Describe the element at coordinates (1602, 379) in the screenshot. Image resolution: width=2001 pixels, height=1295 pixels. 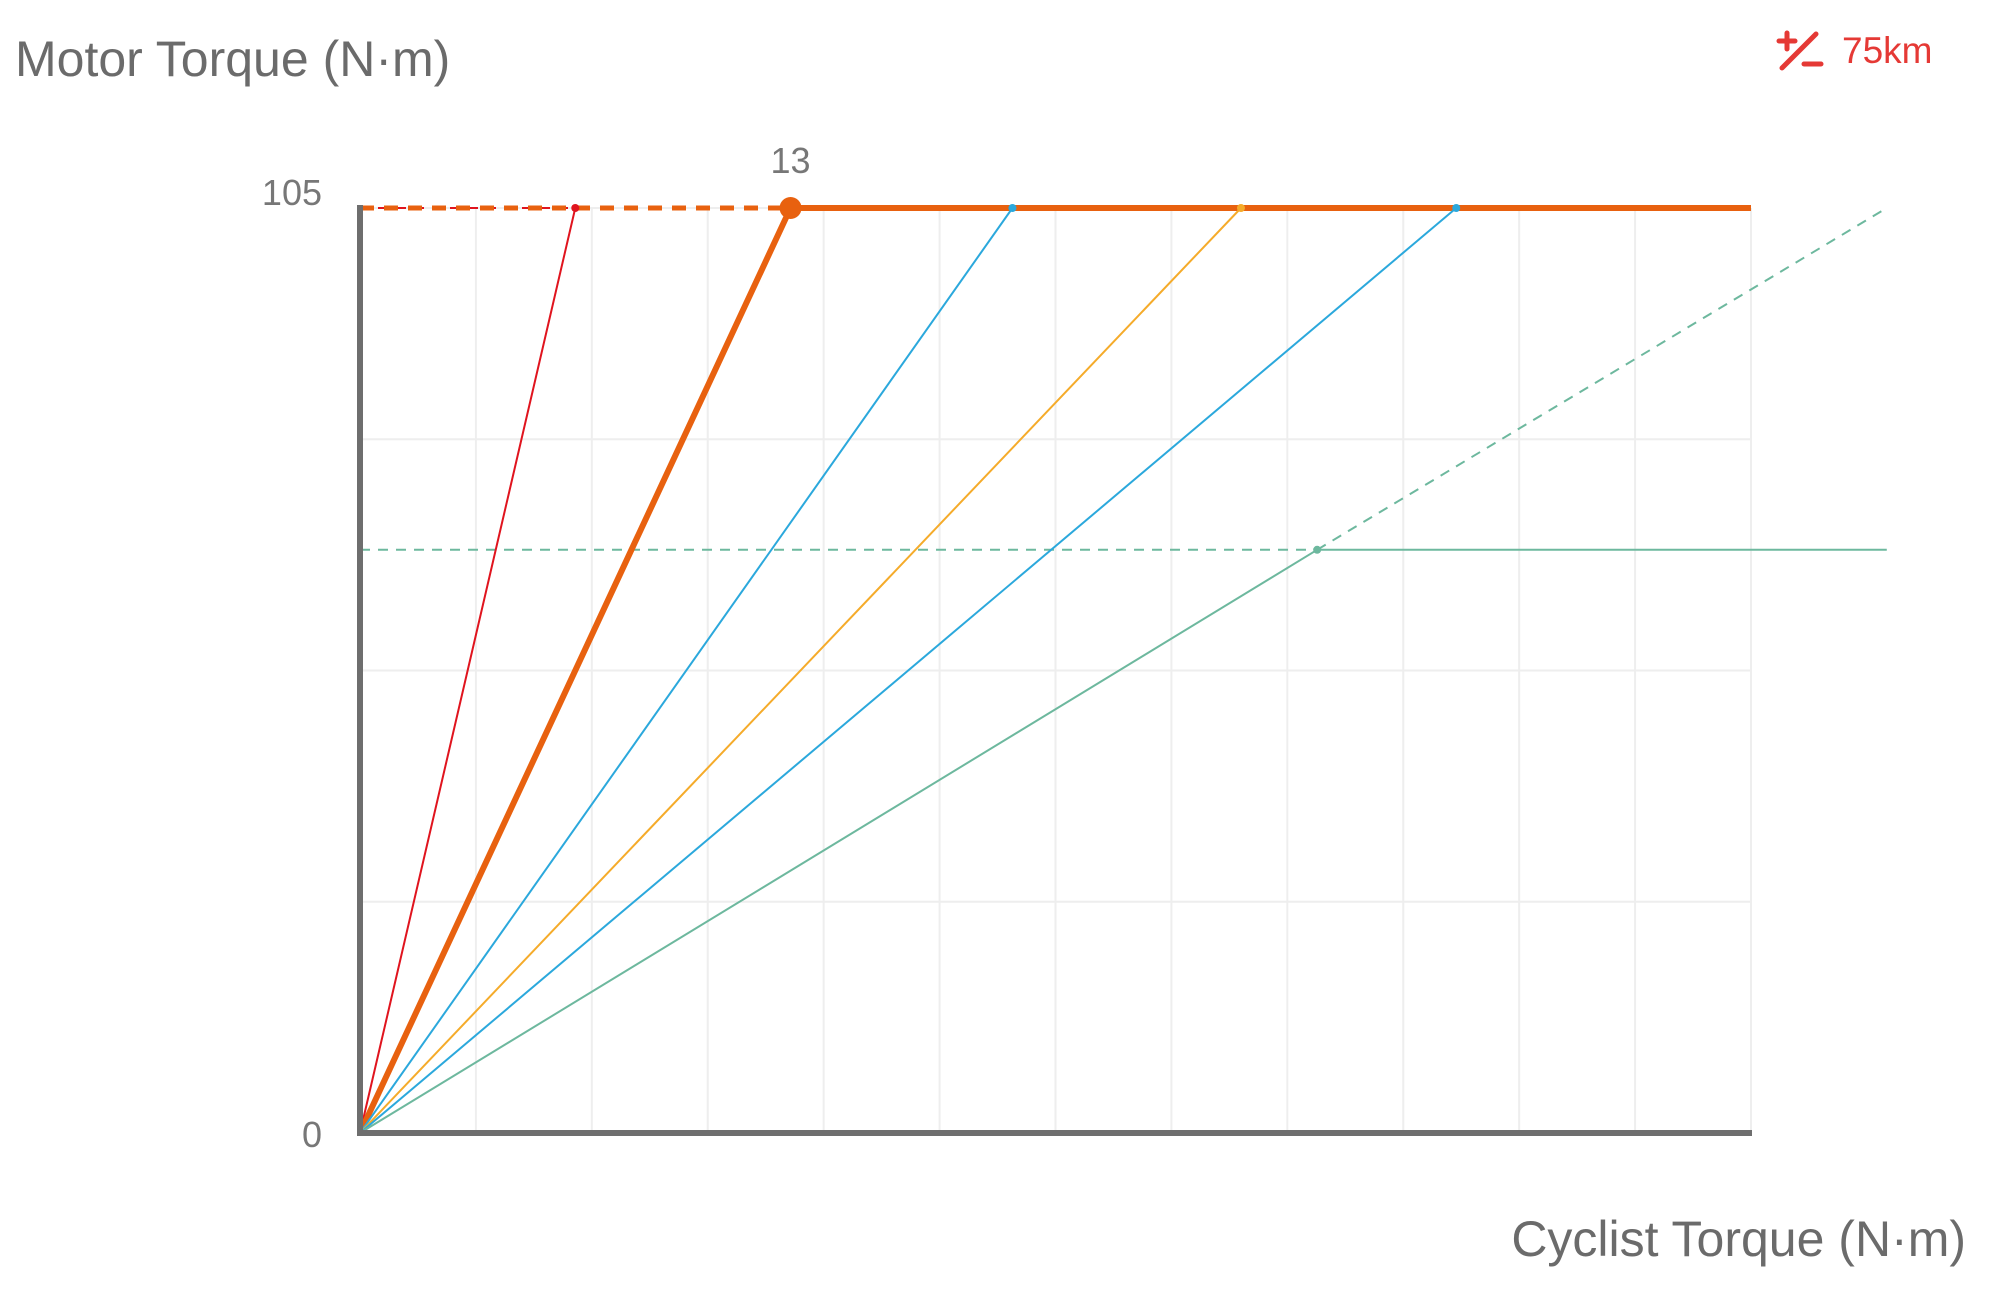
I see `extension-green` at that location.